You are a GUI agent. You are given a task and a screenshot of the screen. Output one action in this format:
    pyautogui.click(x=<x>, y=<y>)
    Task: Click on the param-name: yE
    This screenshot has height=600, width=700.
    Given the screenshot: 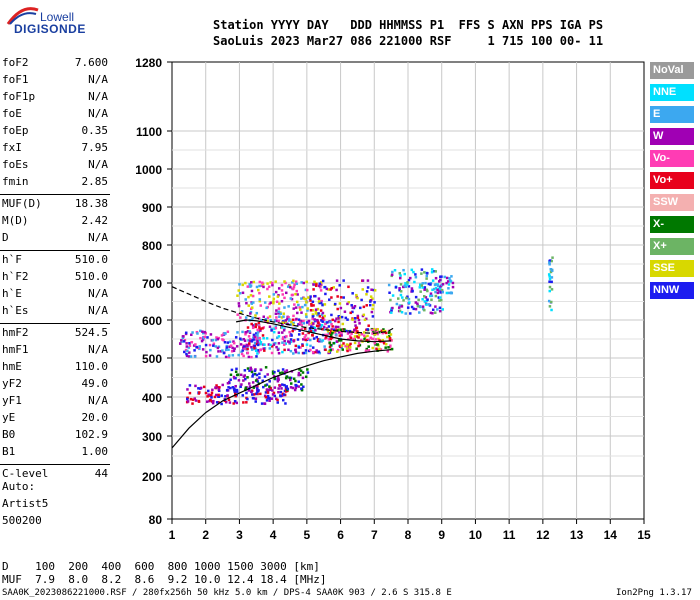 What is the action you would take?
    pyautogui.click(x=9, y=417)
    